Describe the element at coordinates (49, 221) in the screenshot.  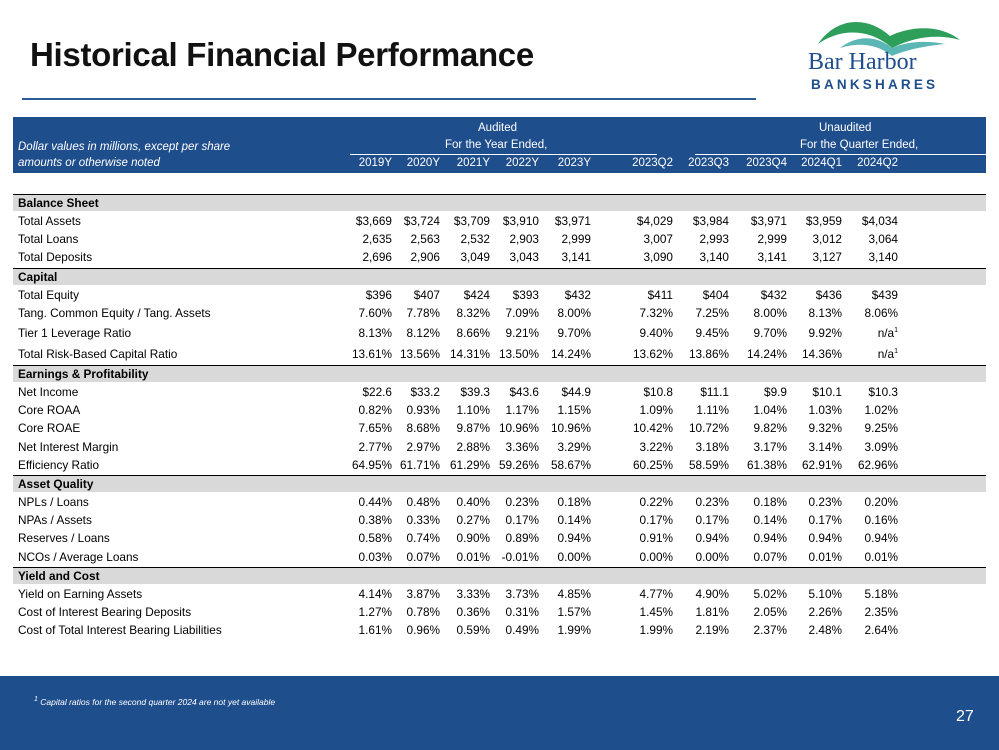
I see `row-label: Total Assets` at that location.